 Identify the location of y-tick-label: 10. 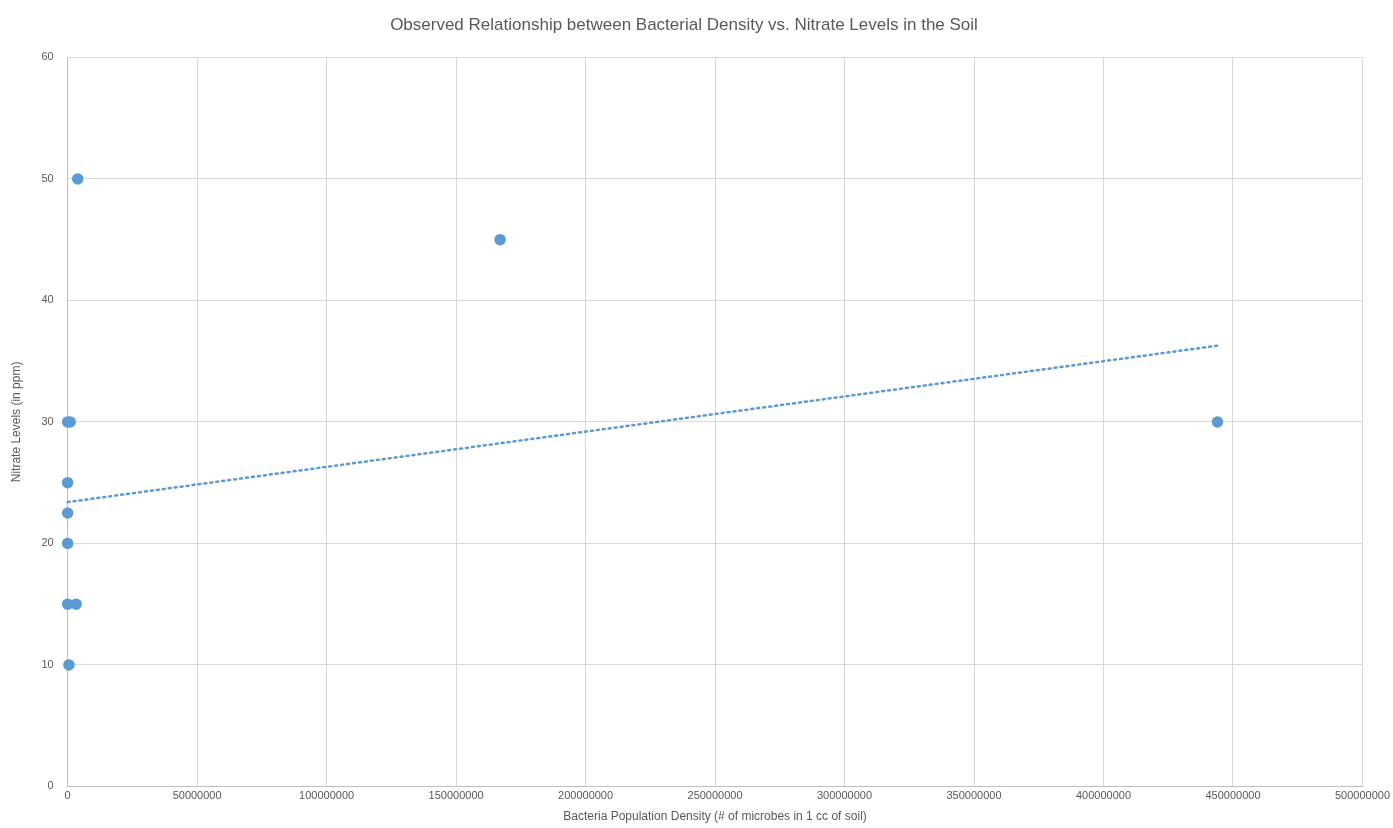
(47, 663).